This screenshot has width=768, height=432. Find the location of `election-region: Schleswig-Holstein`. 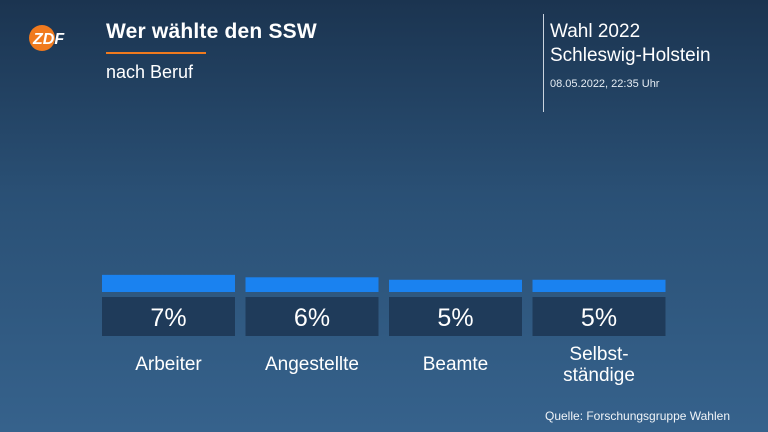

election-region: Schleswig-Holstein is located at coordinates (630, 55).